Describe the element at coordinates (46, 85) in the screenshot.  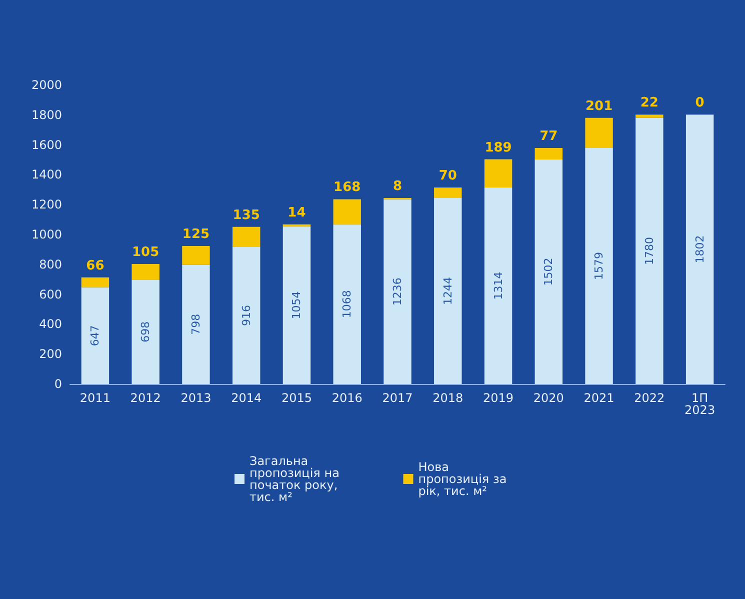
I see `y-tick-label: 2000` at that location.